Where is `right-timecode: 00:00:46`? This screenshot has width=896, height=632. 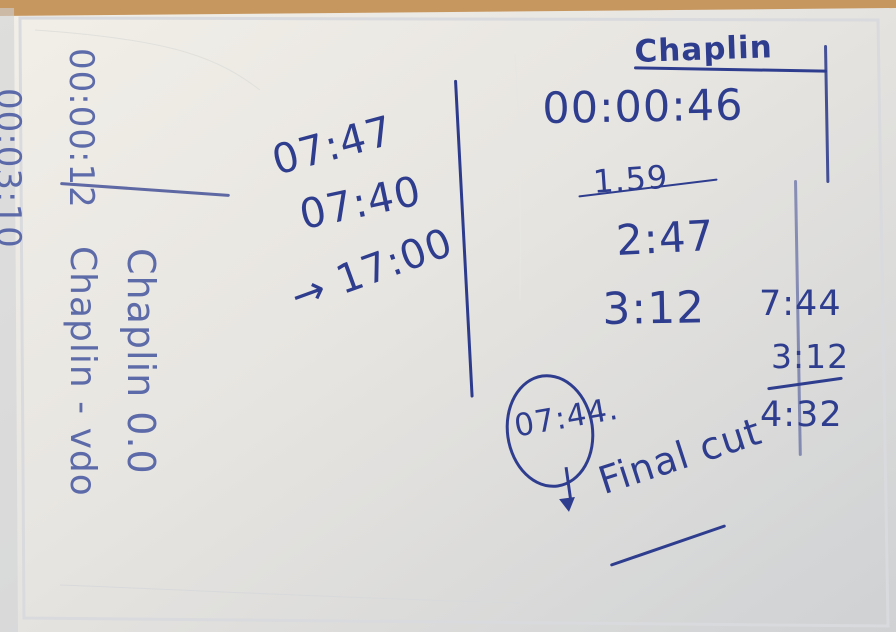
right-timecode: 00:00:46 is located at coordinates (642, 107).